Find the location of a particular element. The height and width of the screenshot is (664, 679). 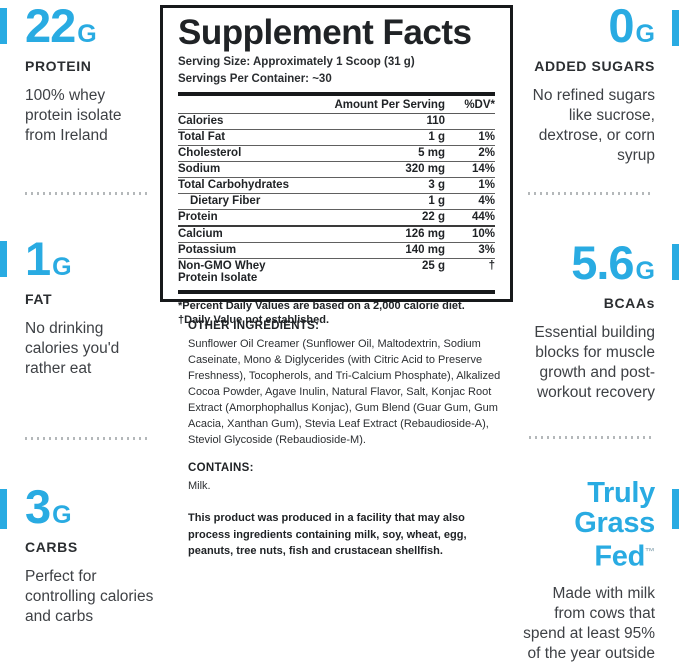

stat-added-sugars-value: 0G is located at coordinates (584, 25).